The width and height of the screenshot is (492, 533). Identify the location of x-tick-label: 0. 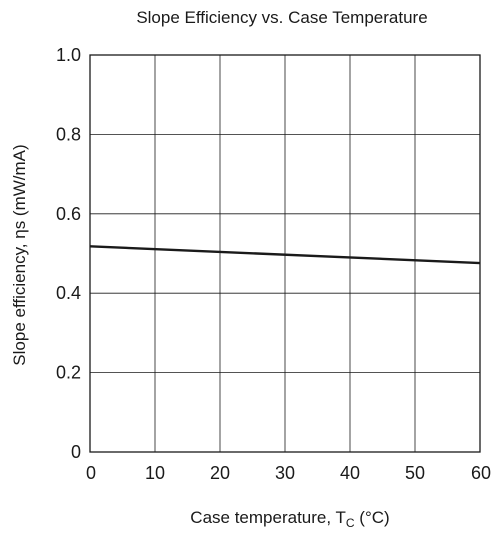
(91, 473).